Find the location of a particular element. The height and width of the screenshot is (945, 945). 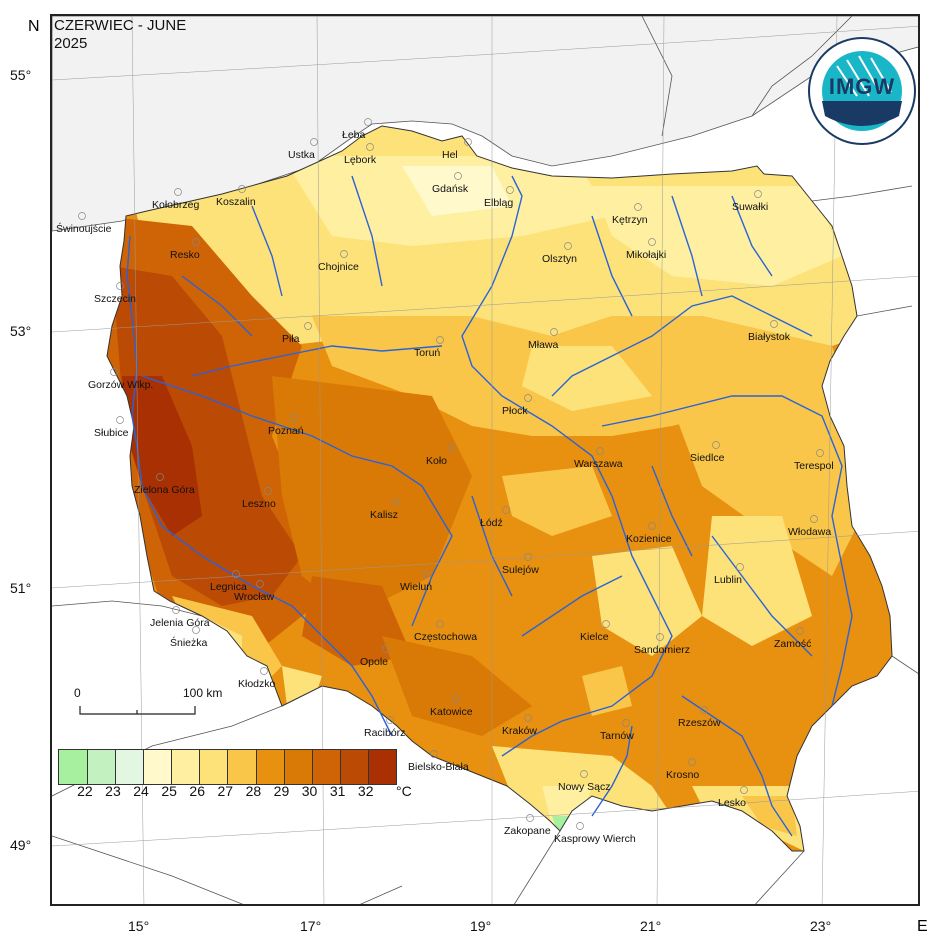

city-label: Katowice is located at coordinates (451, 712).